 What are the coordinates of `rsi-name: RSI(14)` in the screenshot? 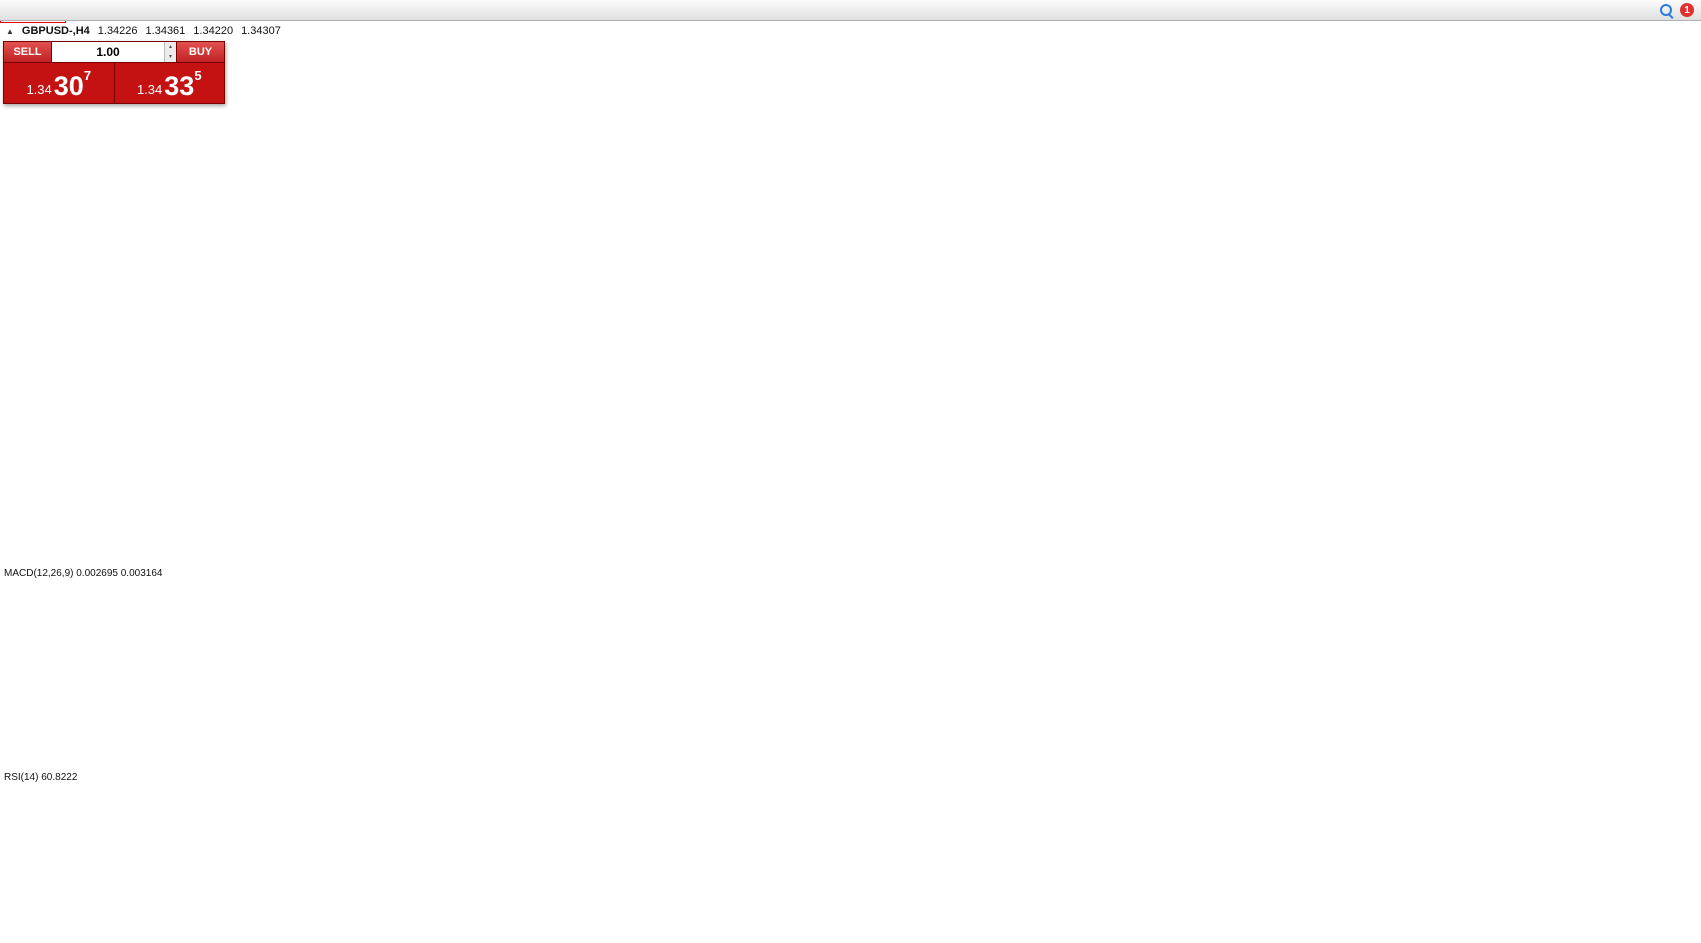 It's located at (21, 777).